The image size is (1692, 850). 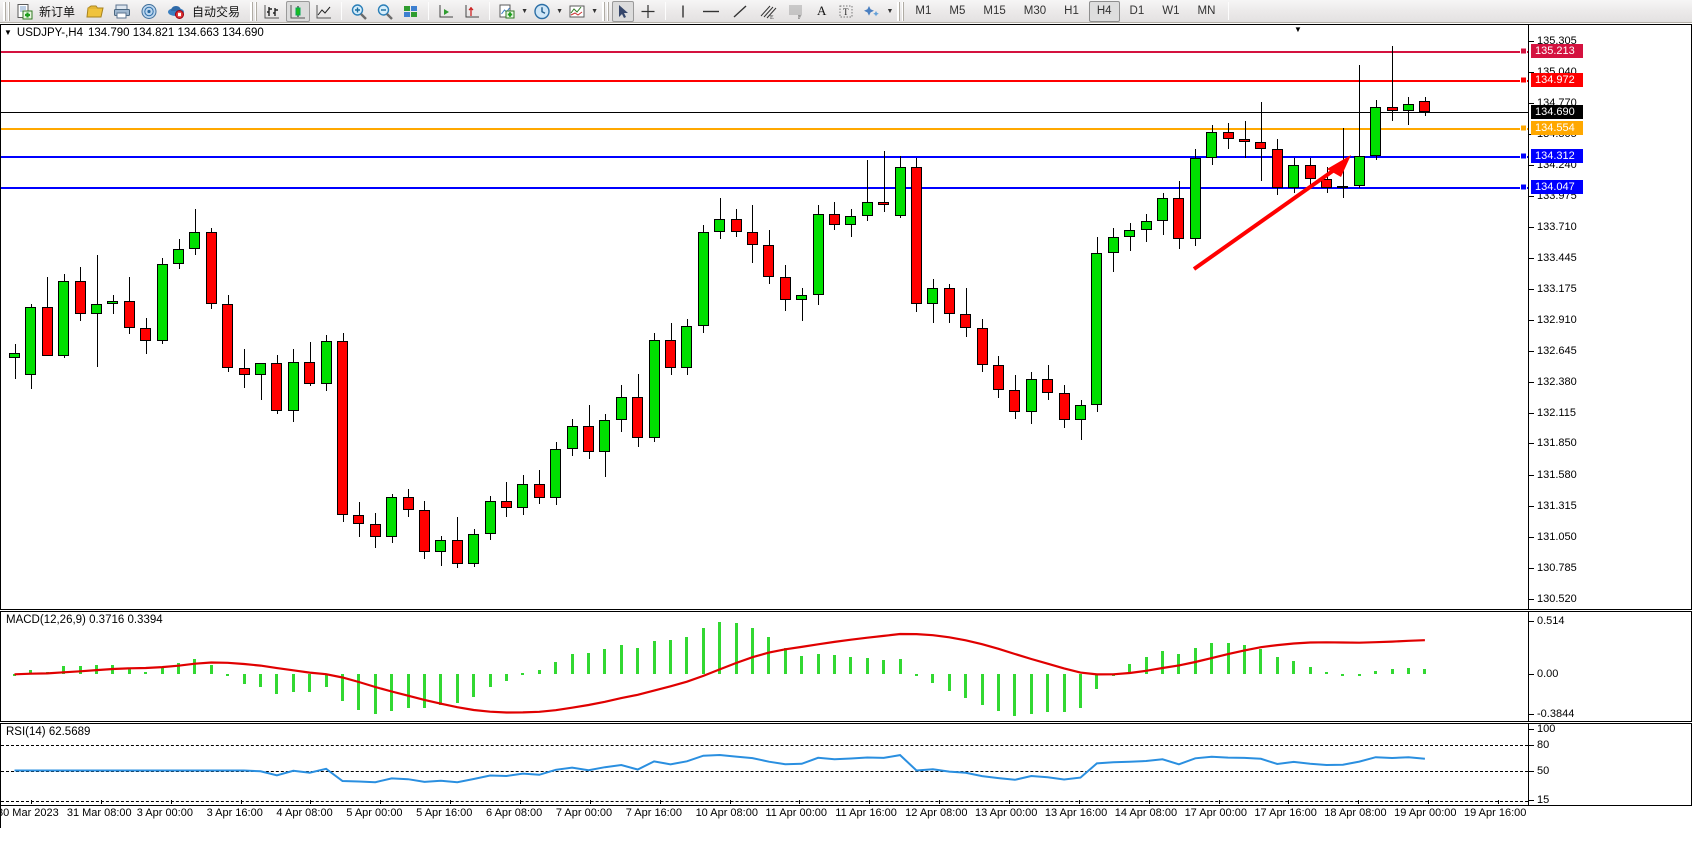 I want to click on objects-dropdown-caret: ▼, so click(x=890, y=11).